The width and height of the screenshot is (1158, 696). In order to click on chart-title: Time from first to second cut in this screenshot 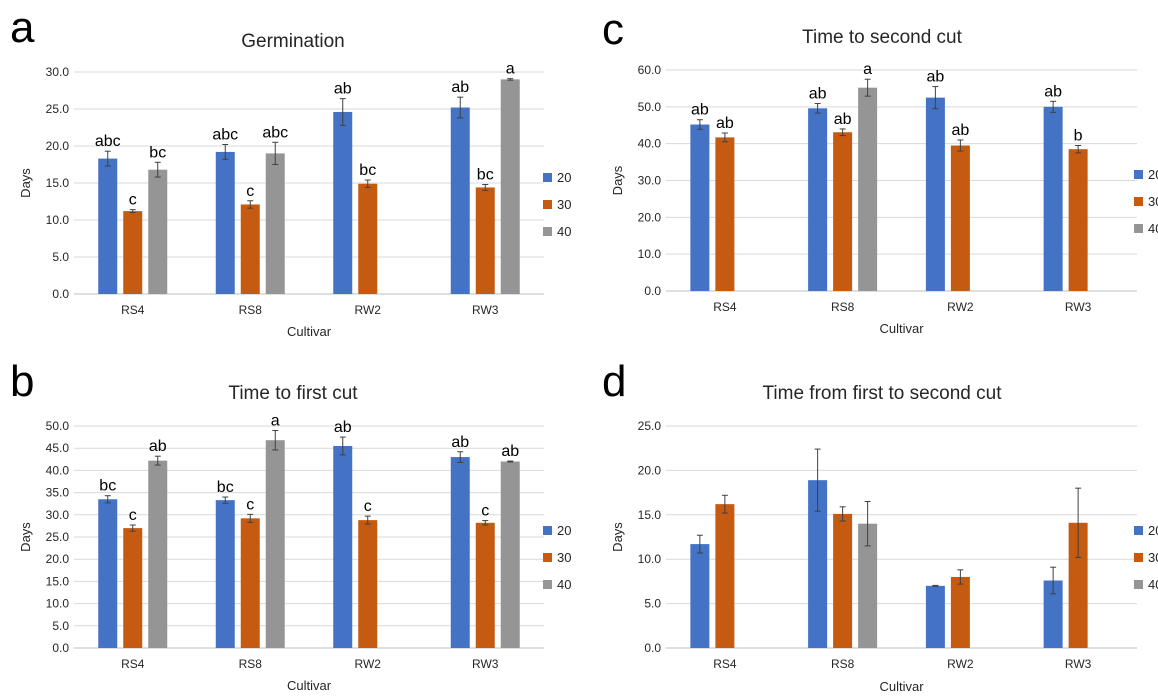, I will do `click(883, 393)`.